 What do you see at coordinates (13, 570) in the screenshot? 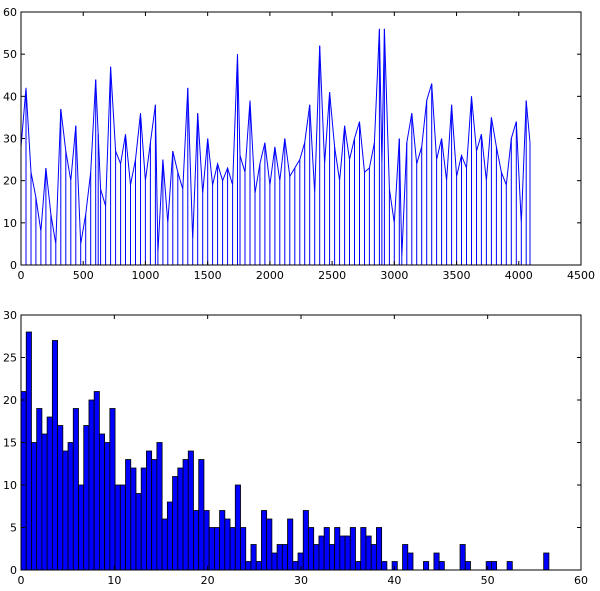
I see `bottom-y-tick-label: 0` at bounding box center [13, 570].